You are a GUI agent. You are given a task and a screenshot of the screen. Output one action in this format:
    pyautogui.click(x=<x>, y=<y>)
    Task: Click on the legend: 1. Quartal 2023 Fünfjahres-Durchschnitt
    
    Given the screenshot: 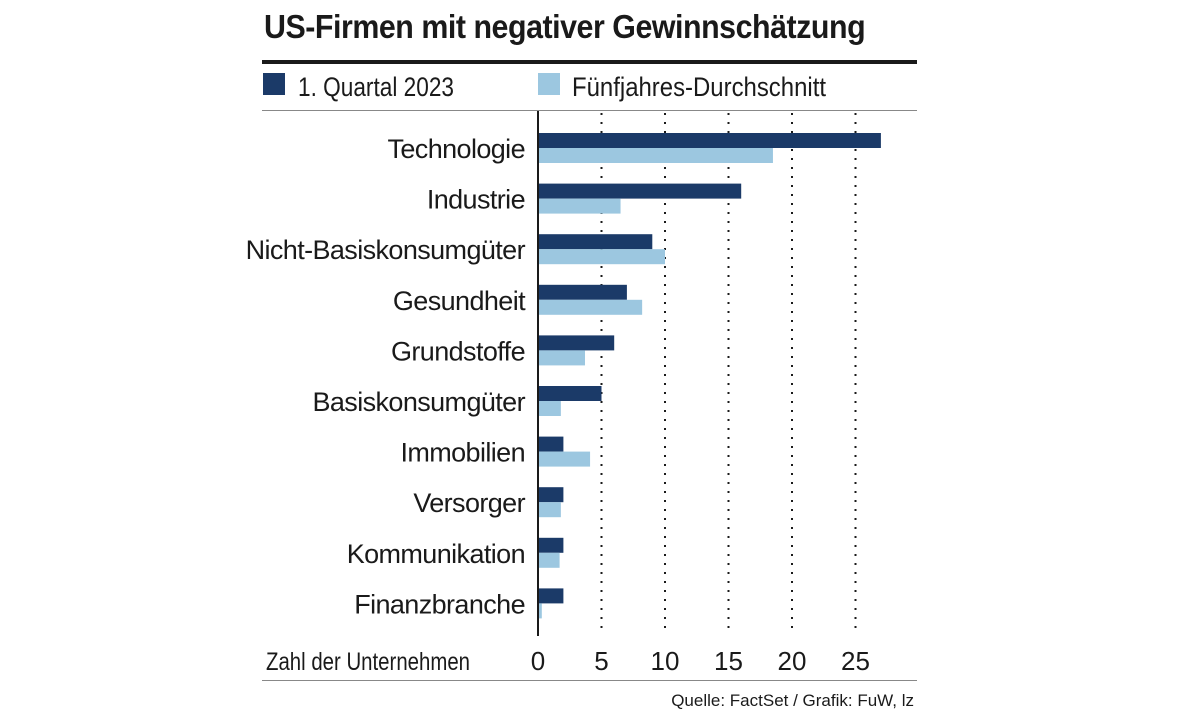 What is the action you would take?
    pyautogui.click(x=544, y=87)
    